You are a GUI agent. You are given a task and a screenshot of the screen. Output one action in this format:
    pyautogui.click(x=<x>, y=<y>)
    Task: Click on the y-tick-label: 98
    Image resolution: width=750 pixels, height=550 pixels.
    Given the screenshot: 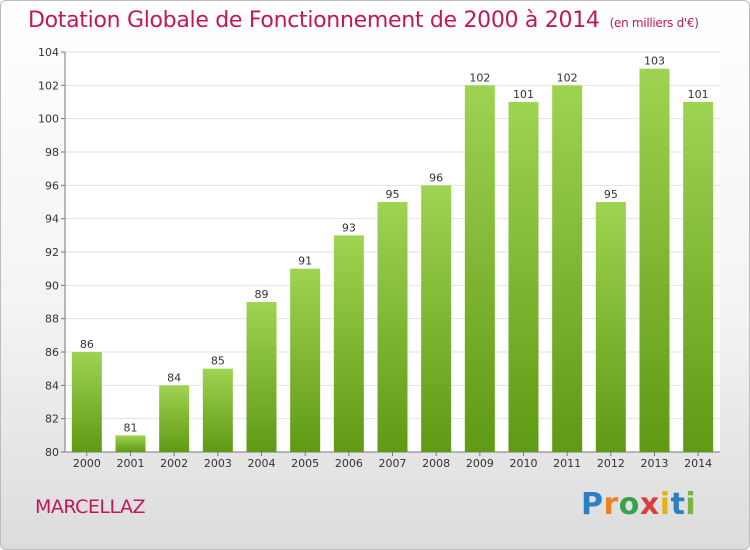 What is the action you would take?
    pyautogui.click(x=52, y=152)
    